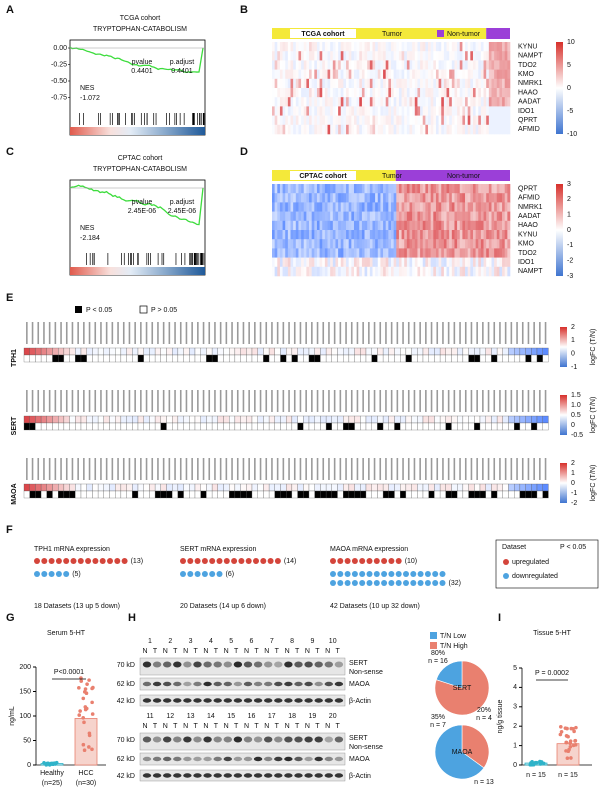  I want to click on p-value: P = 0.0002, so click(552, 673).